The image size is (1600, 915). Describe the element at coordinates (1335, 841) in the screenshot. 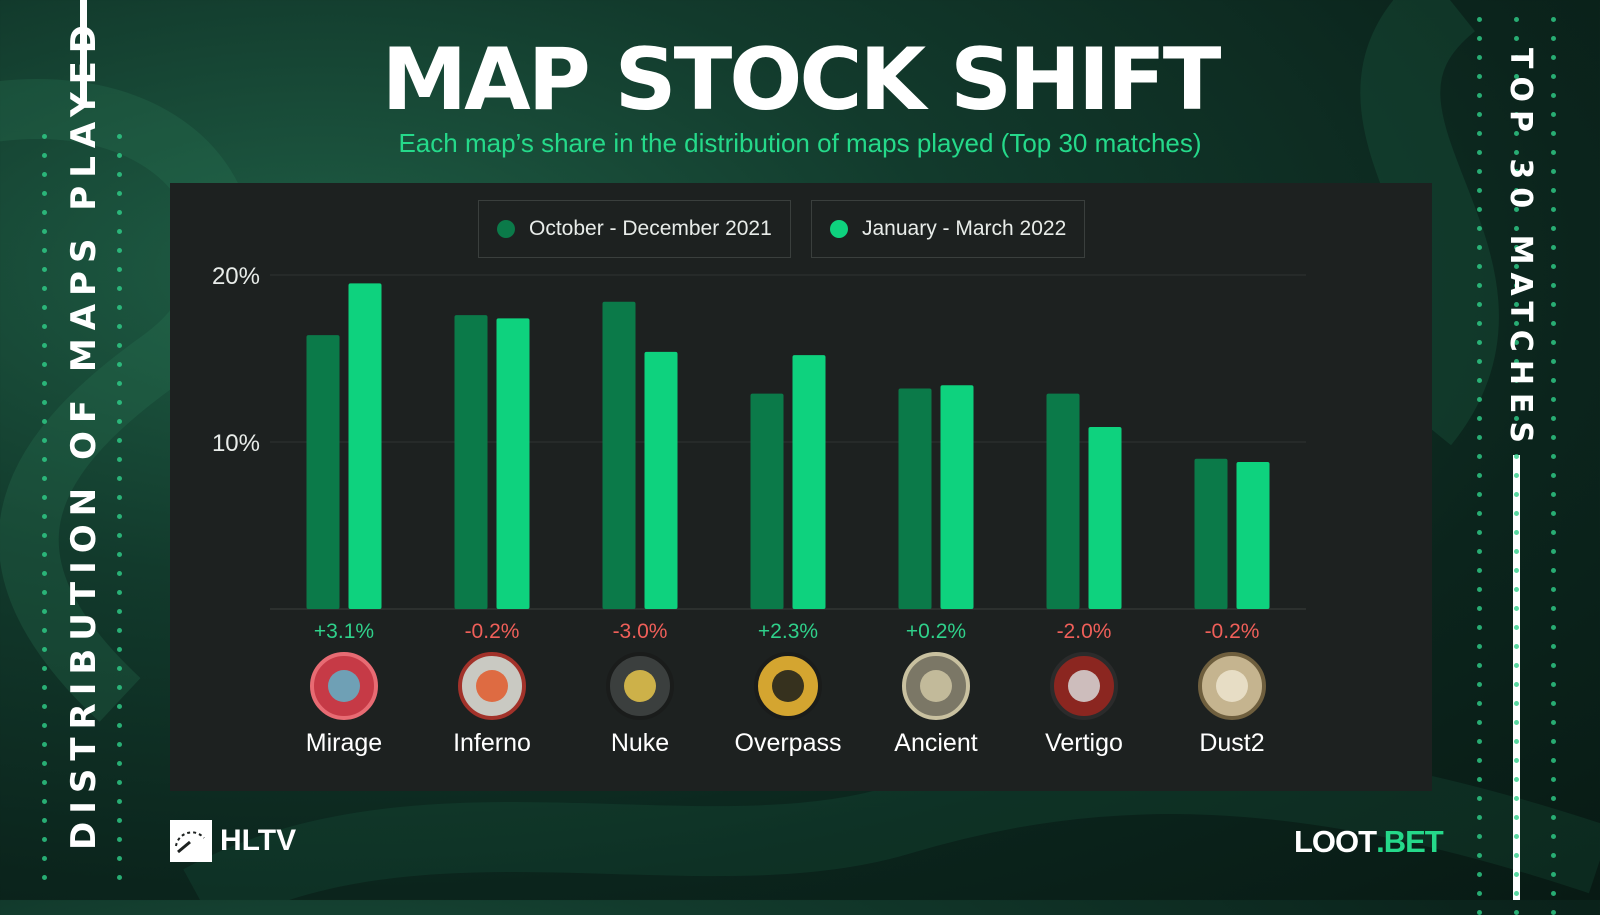

I see `lootbet-logo-main: LOOT` at that location.